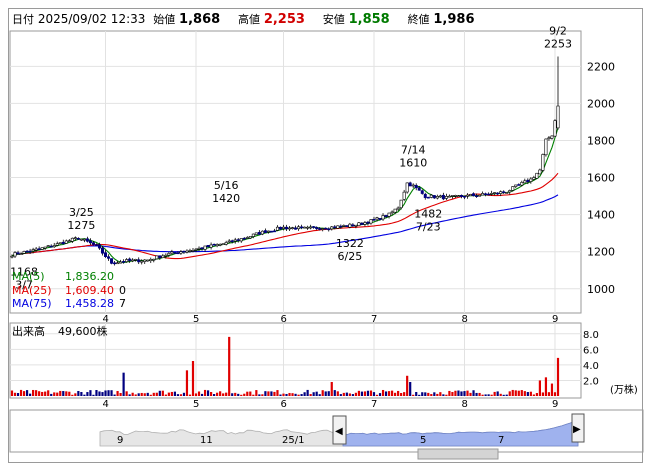  Describe the element at coordinates (458, 454) in the screenshot. I see `navigator-scrollbar` at that location.